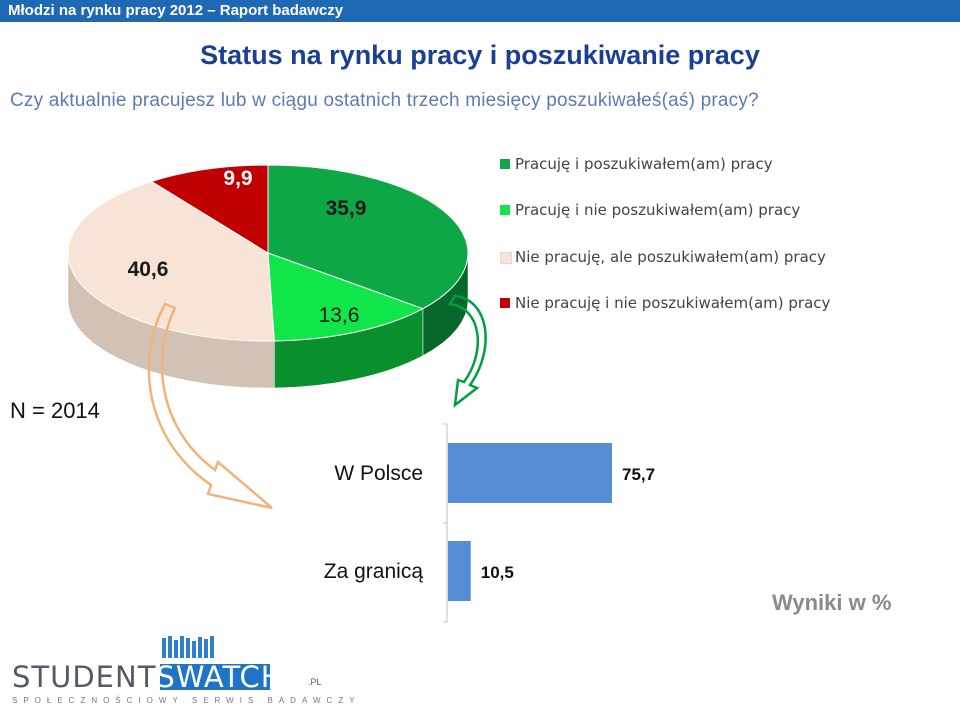  I want to click on bar-value-label-0: 75,7, so click(638, 474).